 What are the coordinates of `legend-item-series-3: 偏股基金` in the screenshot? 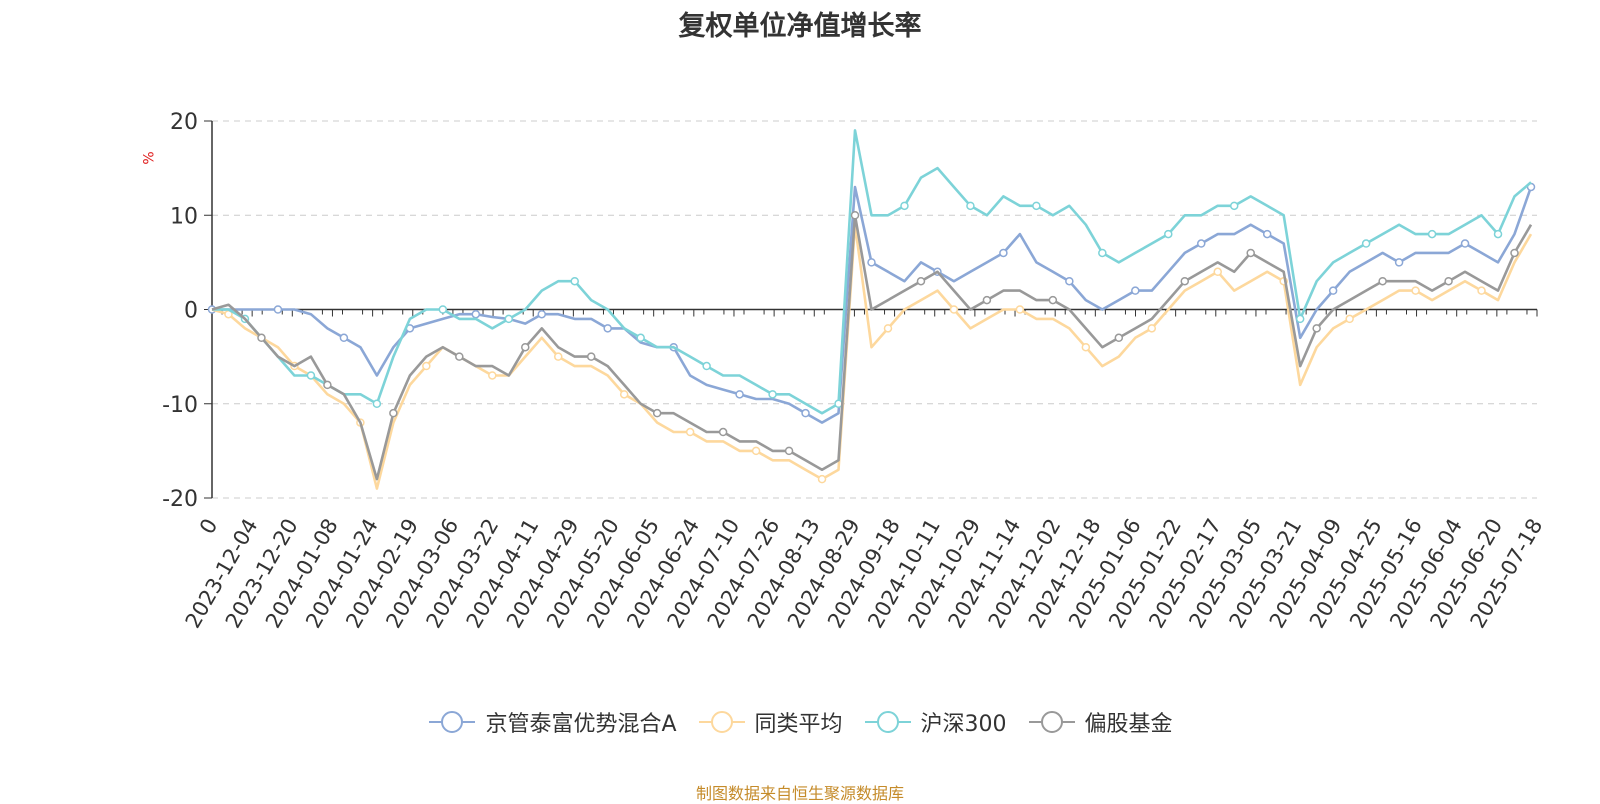 It's located at (1100, 722).